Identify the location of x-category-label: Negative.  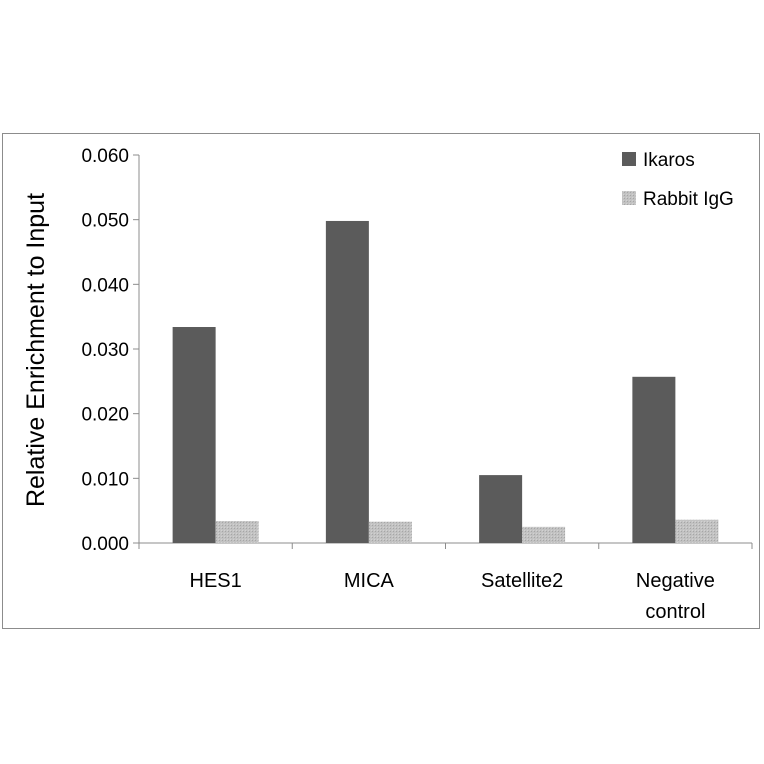
(675, 581).